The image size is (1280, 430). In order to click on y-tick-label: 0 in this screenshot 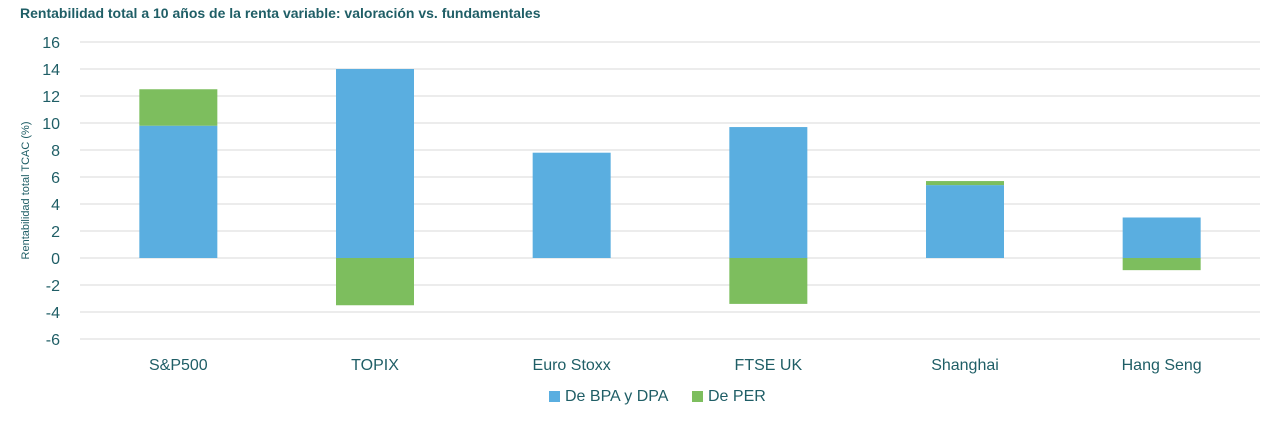, I will do `click(55, 259)`.